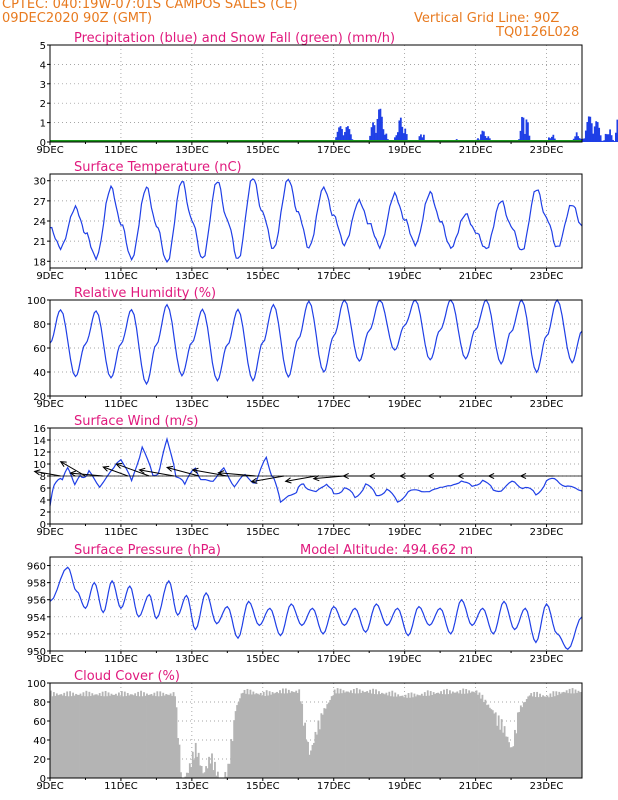  Describe the element at coordinates (49, 276) in the screenshot. I see `x-tick-label: 9DEC` at that location.